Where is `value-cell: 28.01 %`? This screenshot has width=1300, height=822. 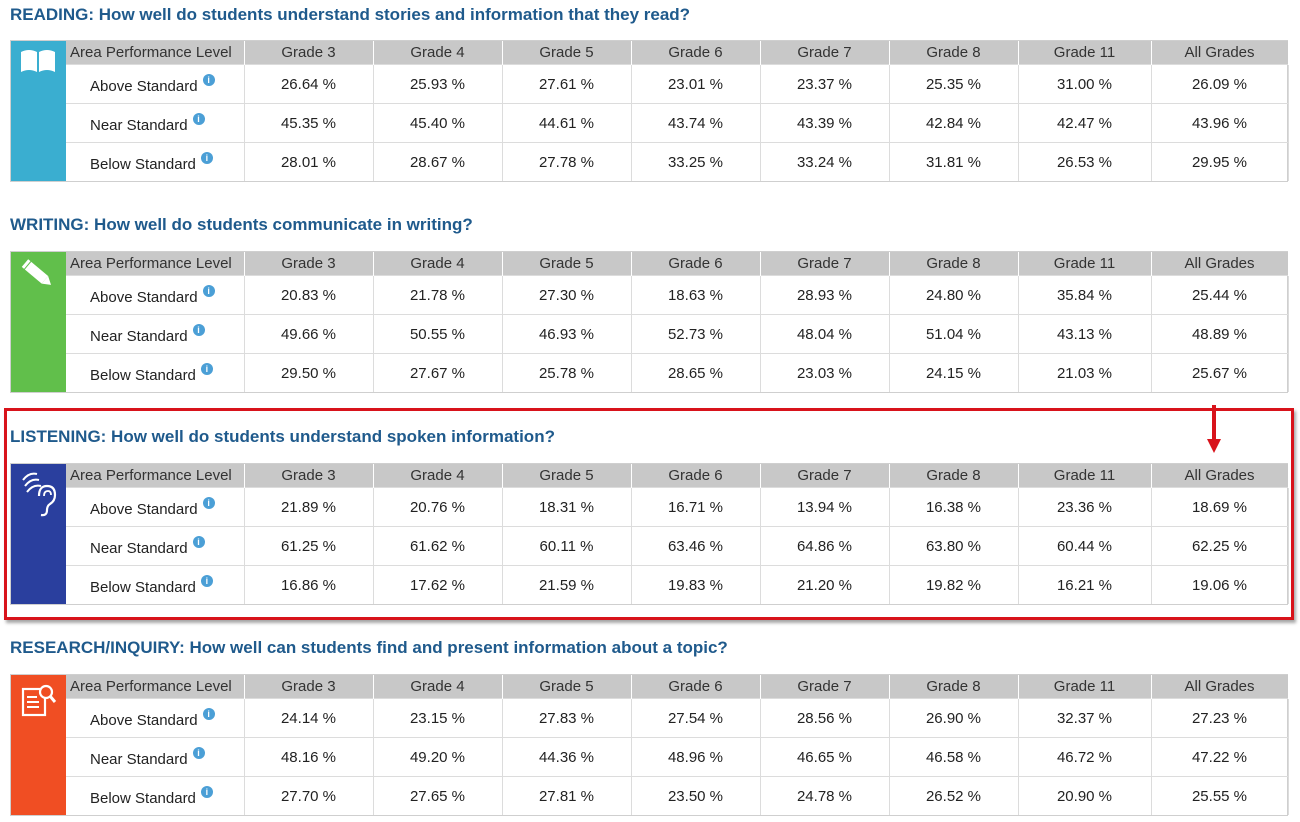 value-cell: 28.01 % is located at coordinates (309, 161).